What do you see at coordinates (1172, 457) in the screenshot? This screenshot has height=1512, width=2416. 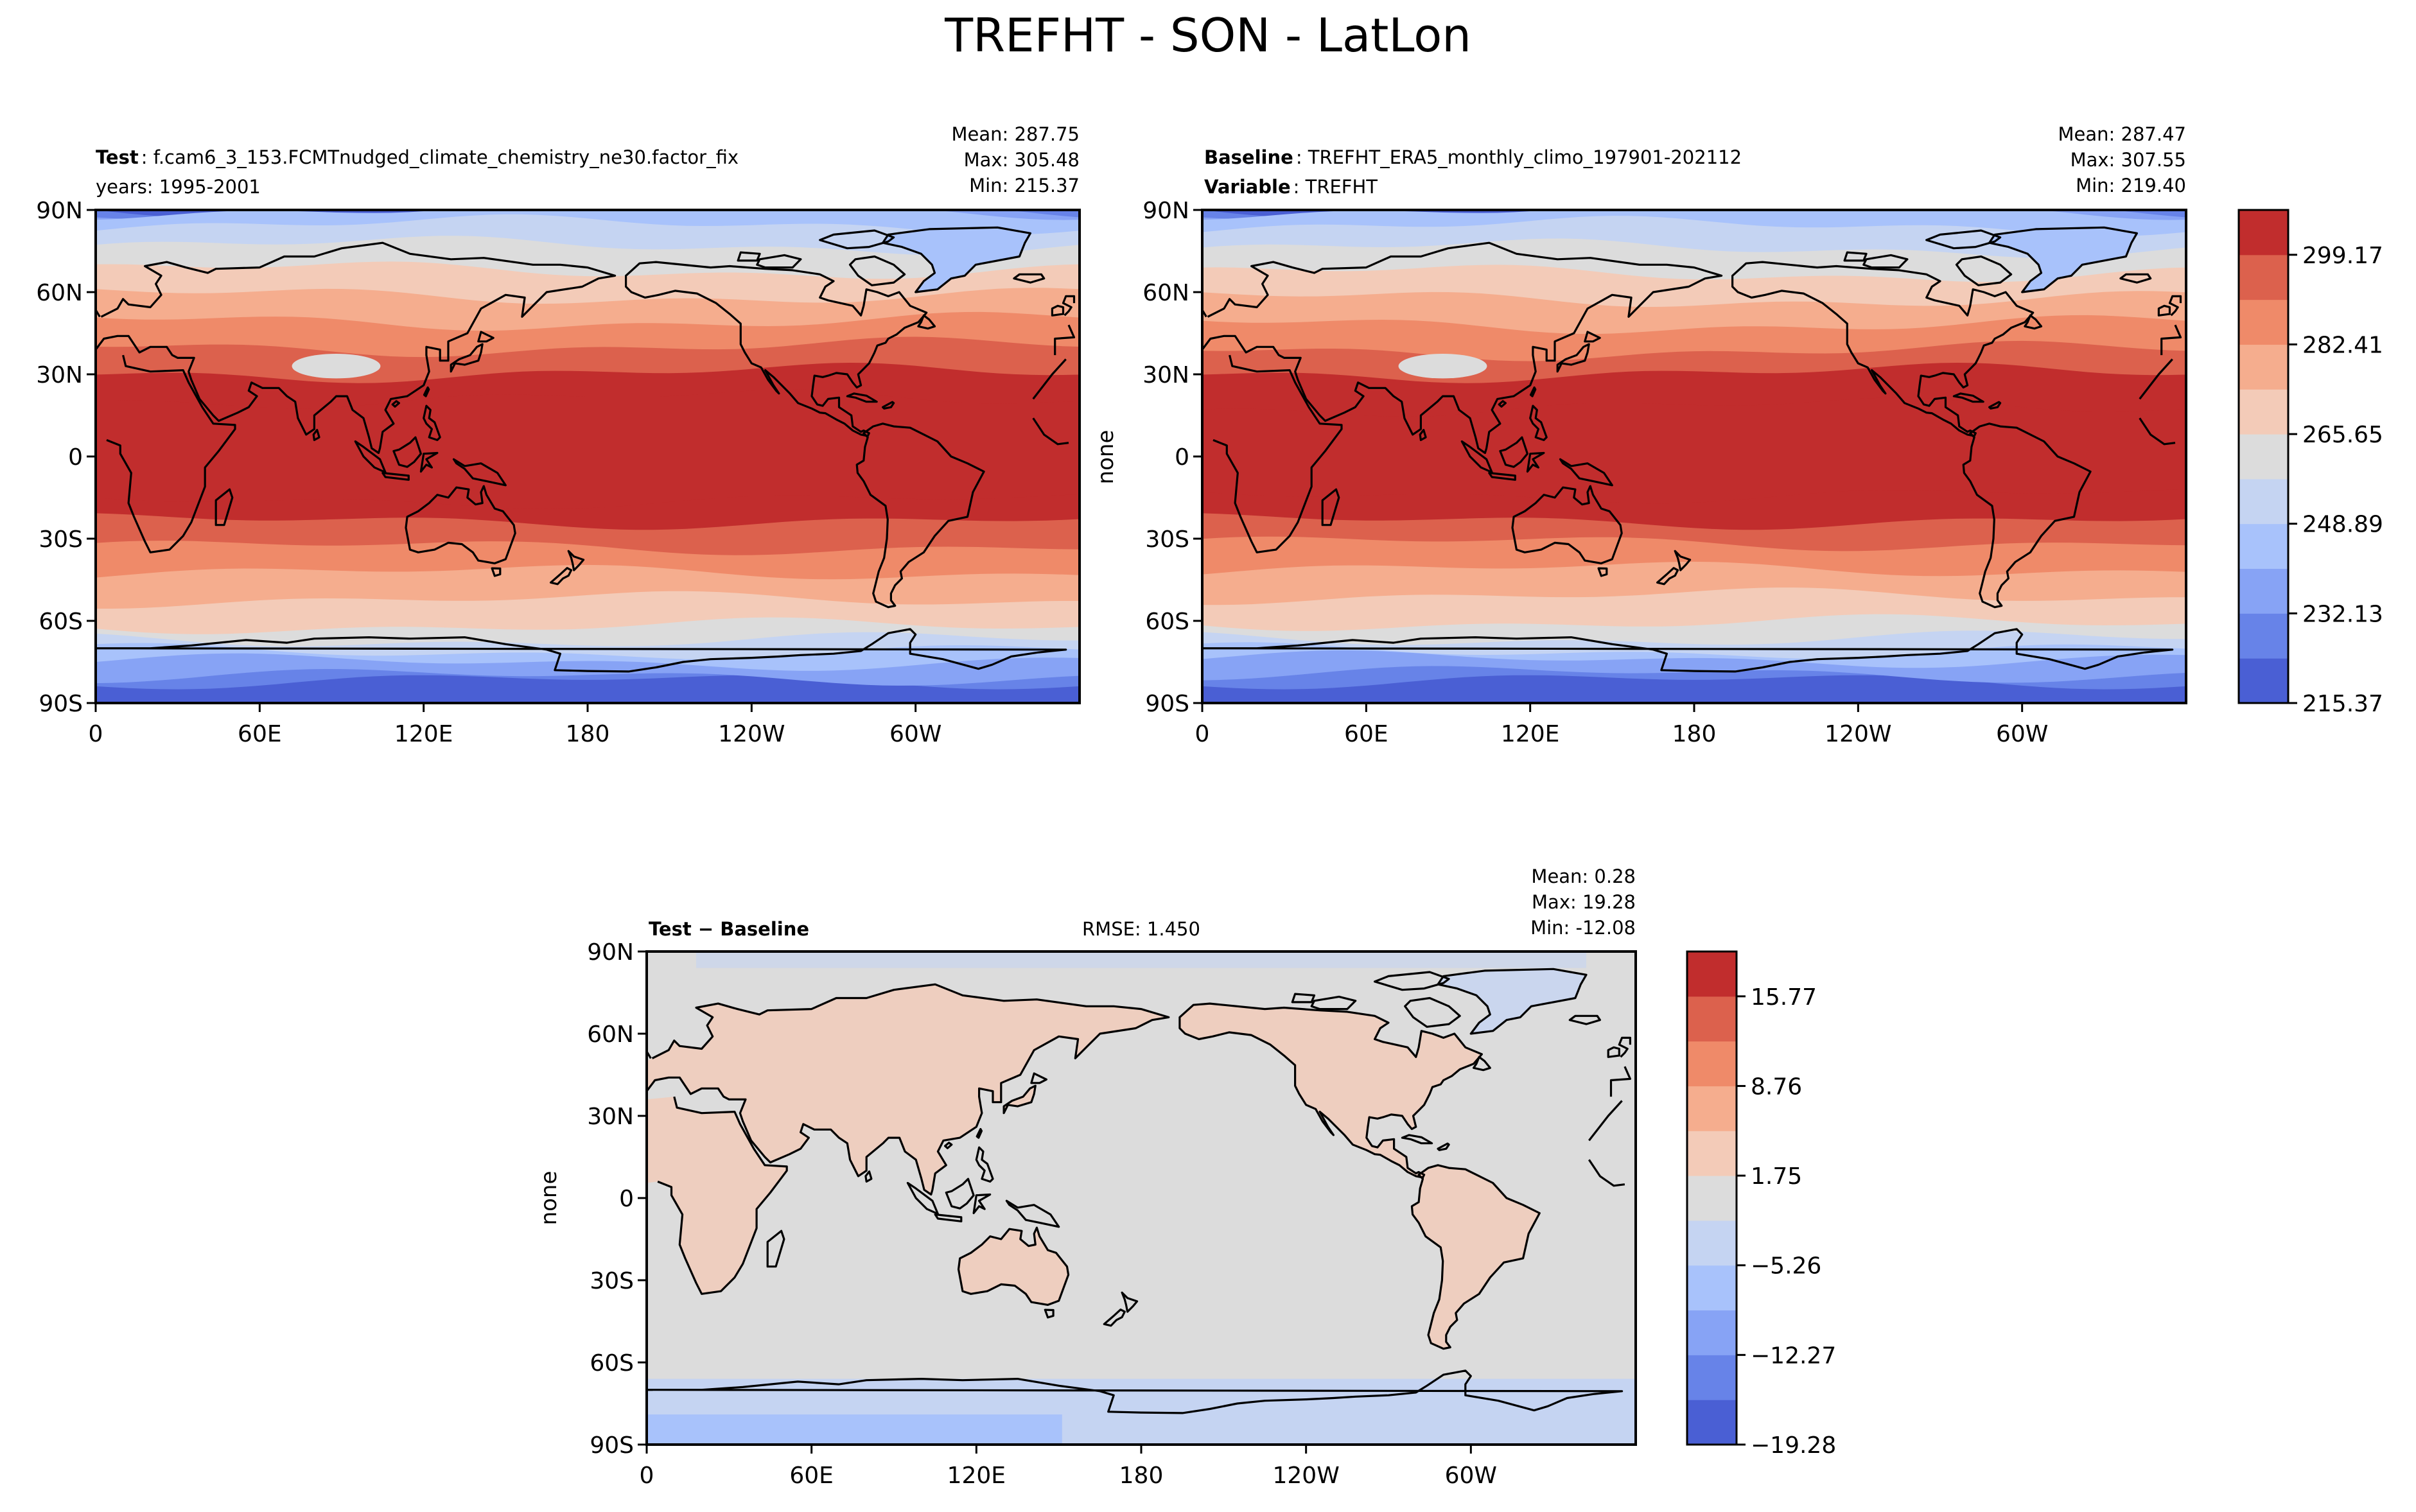 I see `baseline-yaxis: 90N 60N 30N 0 30S 60S 90S` at bounding box center [1172, 457].